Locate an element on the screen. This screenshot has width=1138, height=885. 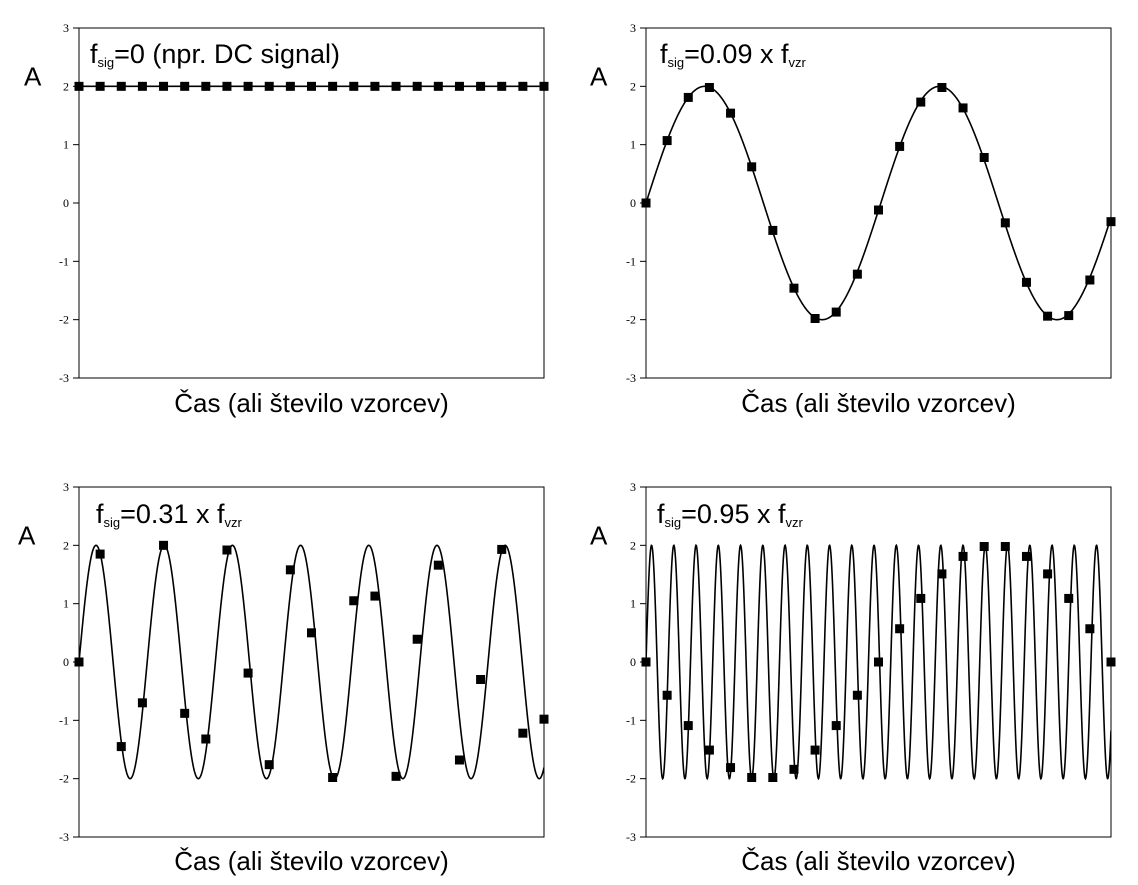
chart-title: fsig=0.31 x fvzr is located at coordinates (169, 514).